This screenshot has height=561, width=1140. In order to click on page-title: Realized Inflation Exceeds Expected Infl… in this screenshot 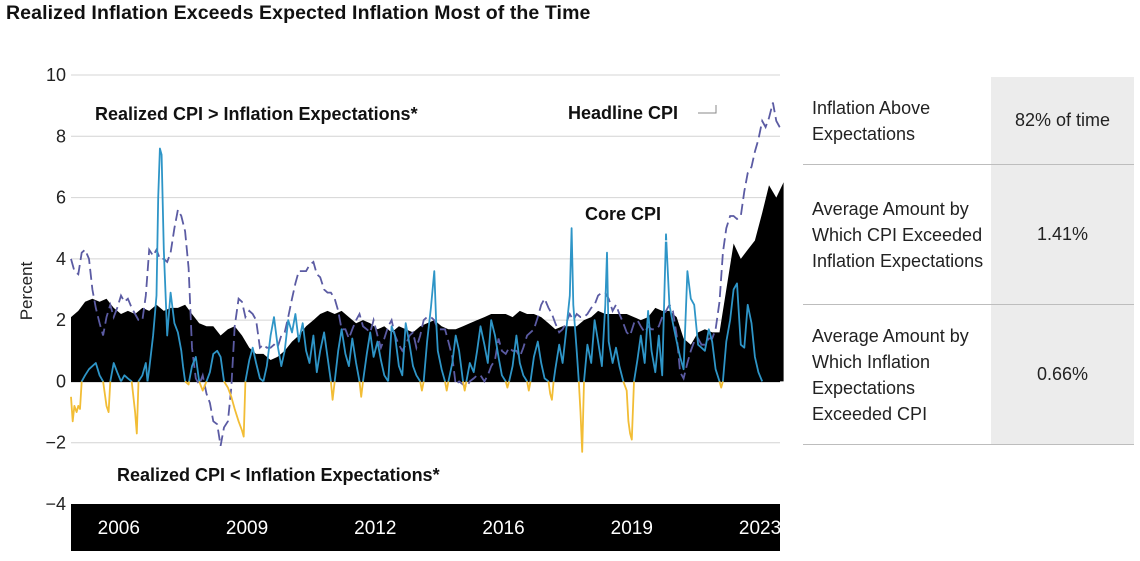, I will do `click(298, 13)`.